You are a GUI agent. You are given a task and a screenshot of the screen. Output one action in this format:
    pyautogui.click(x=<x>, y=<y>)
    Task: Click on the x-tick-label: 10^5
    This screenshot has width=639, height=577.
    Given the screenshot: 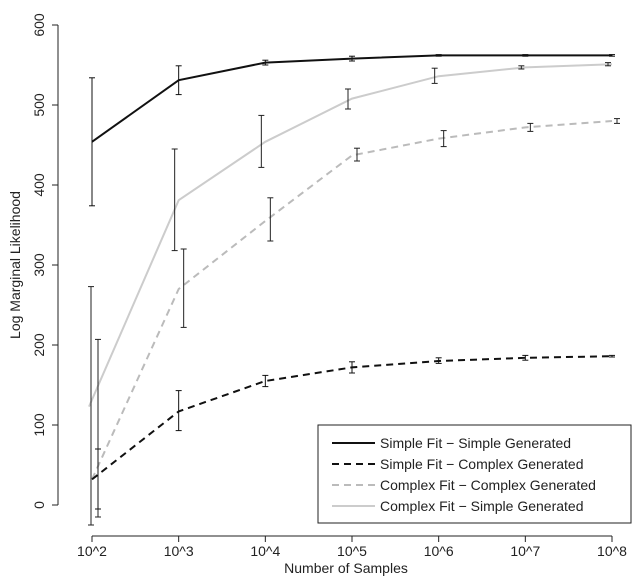 What is the action you would take?
    pyautogui.click(x=352, y=551)
    